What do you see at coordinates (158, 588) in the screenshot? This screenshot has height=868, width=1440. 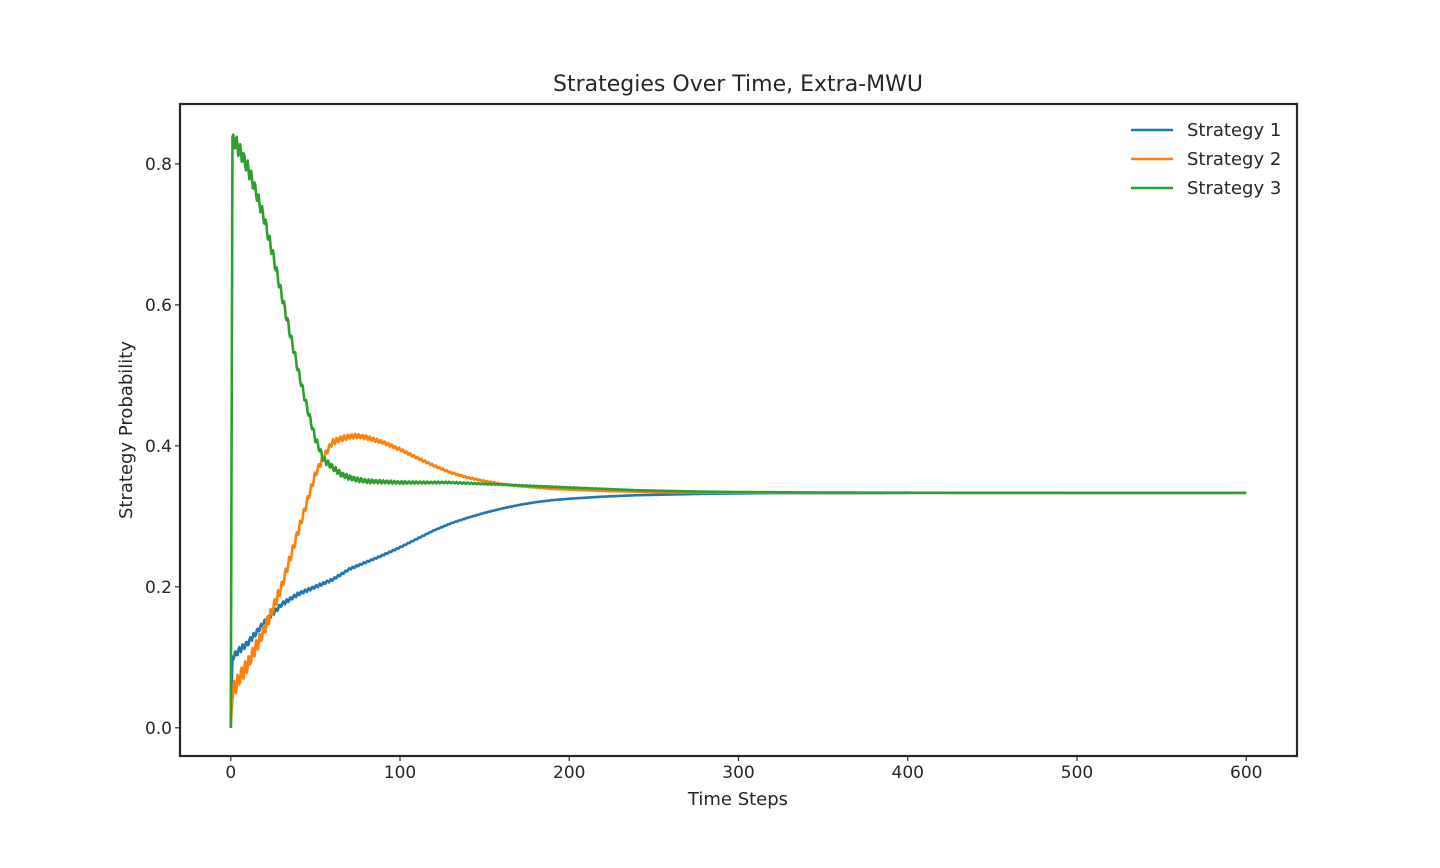 I see `y-tick-label: 0.2` at bounding box center [158, 588].